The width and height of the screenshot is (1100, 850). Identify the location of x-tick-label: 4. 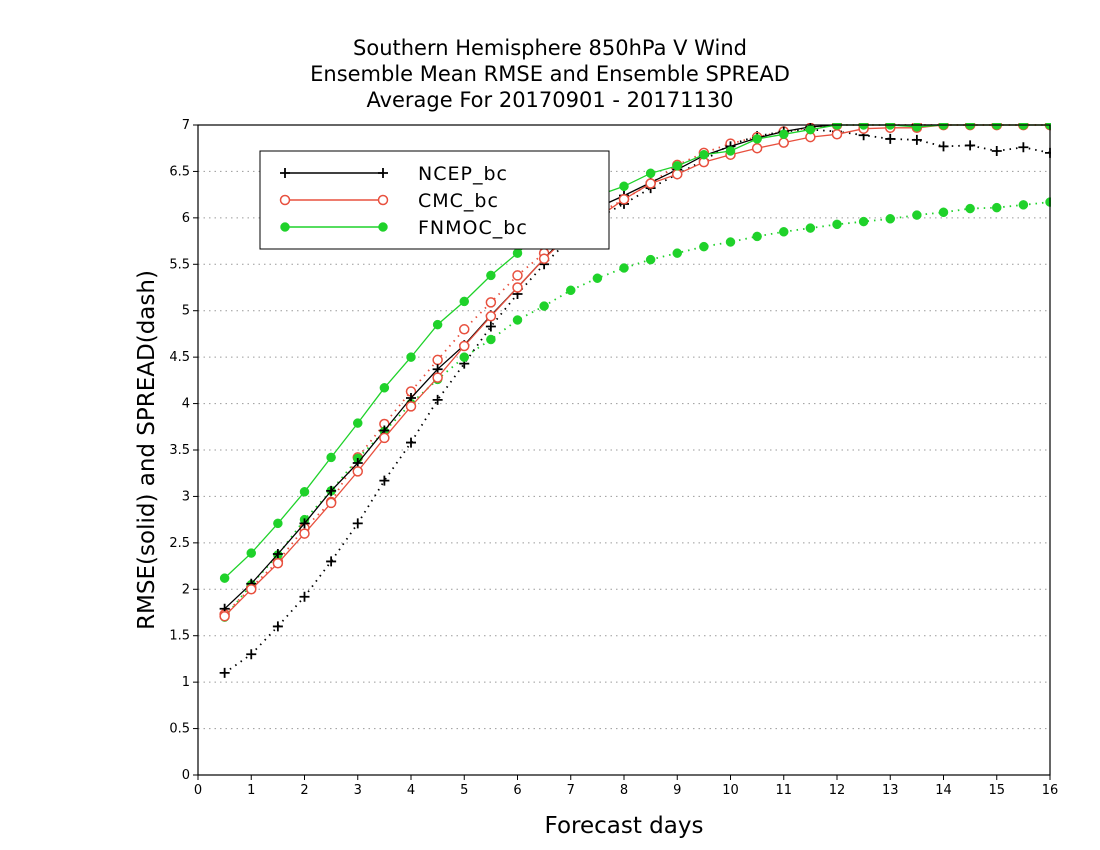
(411, 790).